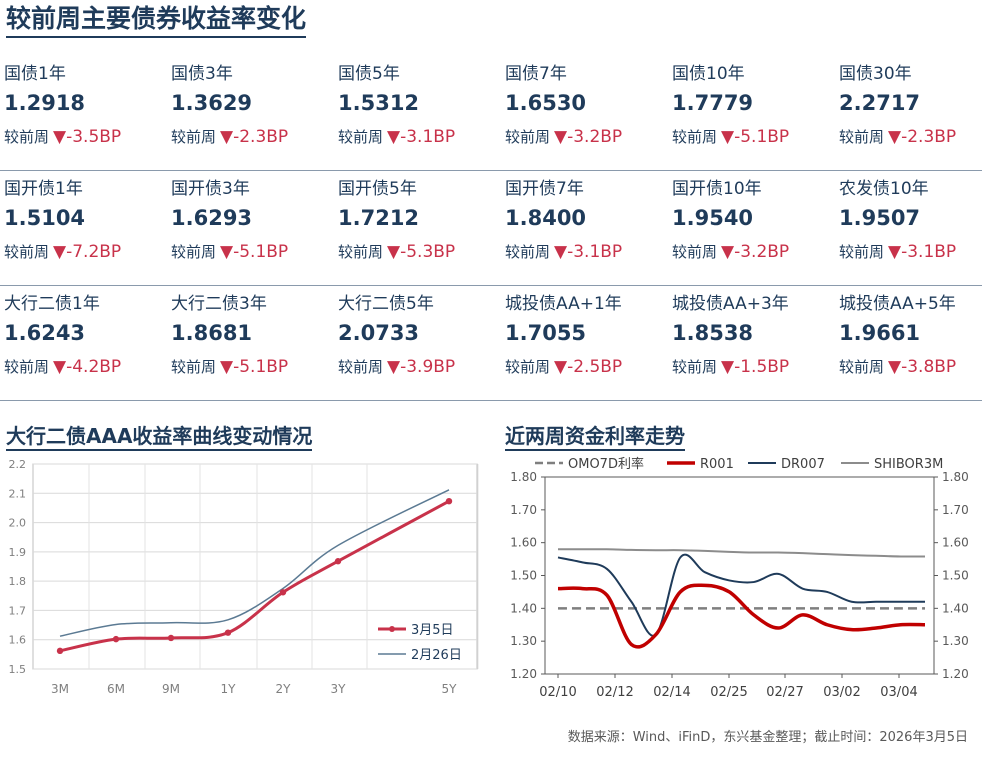 The width and height of the screenshot is (982, 759). Describe the element at coordinates (60, 689) in the screenshot. I see `x-tick-label: 3M` at that location.